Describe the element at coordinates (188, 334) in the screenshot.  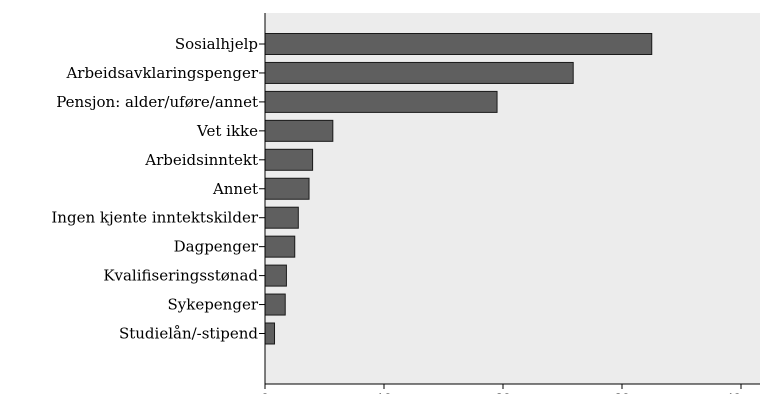
I see `category-label: Studielån/-stipend` at that location.